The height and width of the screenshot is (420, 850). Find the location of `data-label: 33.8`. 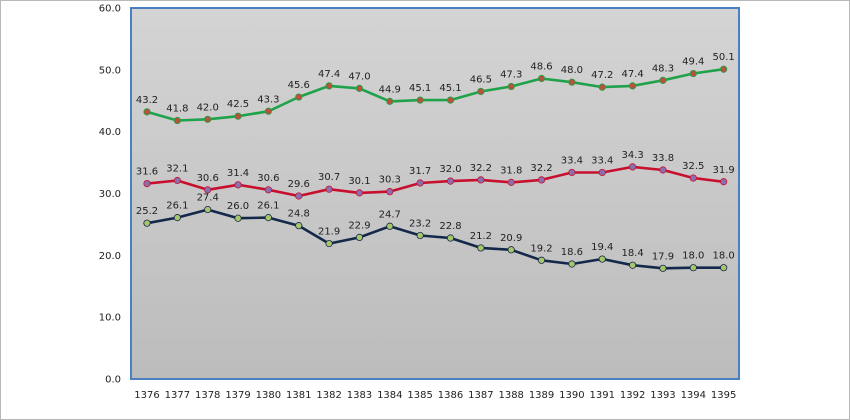

data-label: 33.8 is located at coordinates (663, 158).